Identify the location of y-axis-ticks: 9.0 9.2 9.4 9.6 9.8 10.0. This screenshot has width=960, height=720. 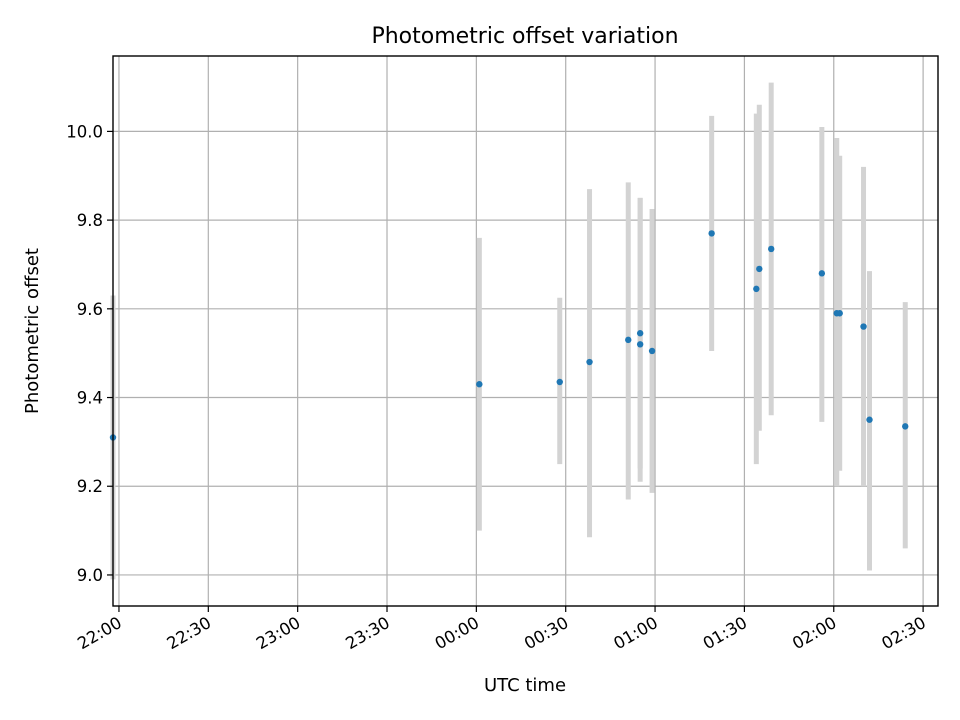
(89, 353).